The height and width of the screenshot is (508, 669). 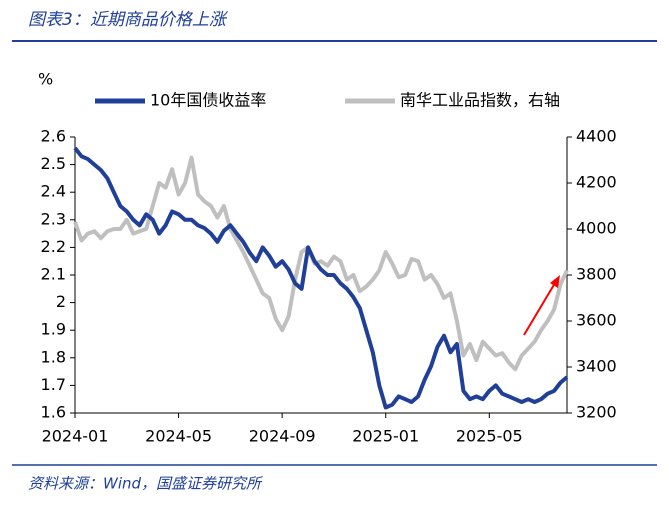 I want to click on y-tick-label: 2.1, so click(x=53, y=274).